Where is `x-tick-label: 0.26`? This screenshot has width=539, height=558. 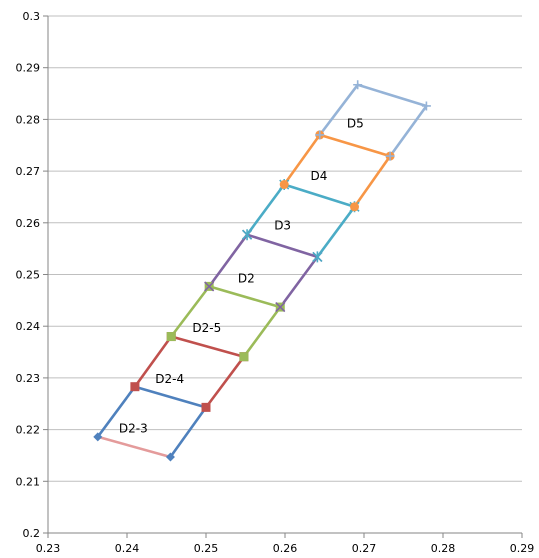
x-tick-label: 0.26 is located at coordinates (285, 548).